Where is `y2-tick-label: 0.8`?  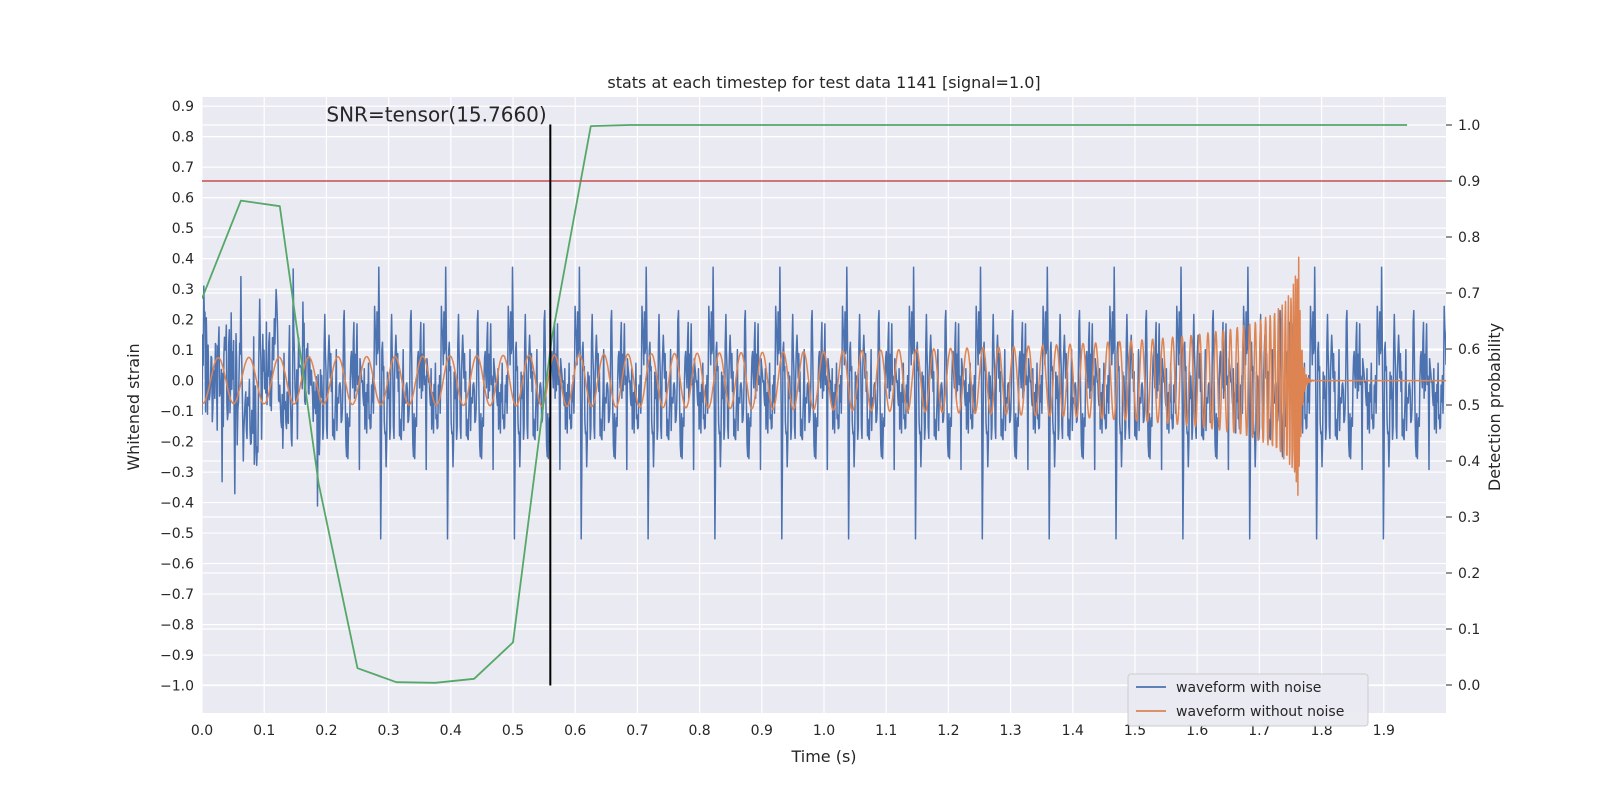 y2-tick-label: 0.8 is located at coordinates (1469, 238).